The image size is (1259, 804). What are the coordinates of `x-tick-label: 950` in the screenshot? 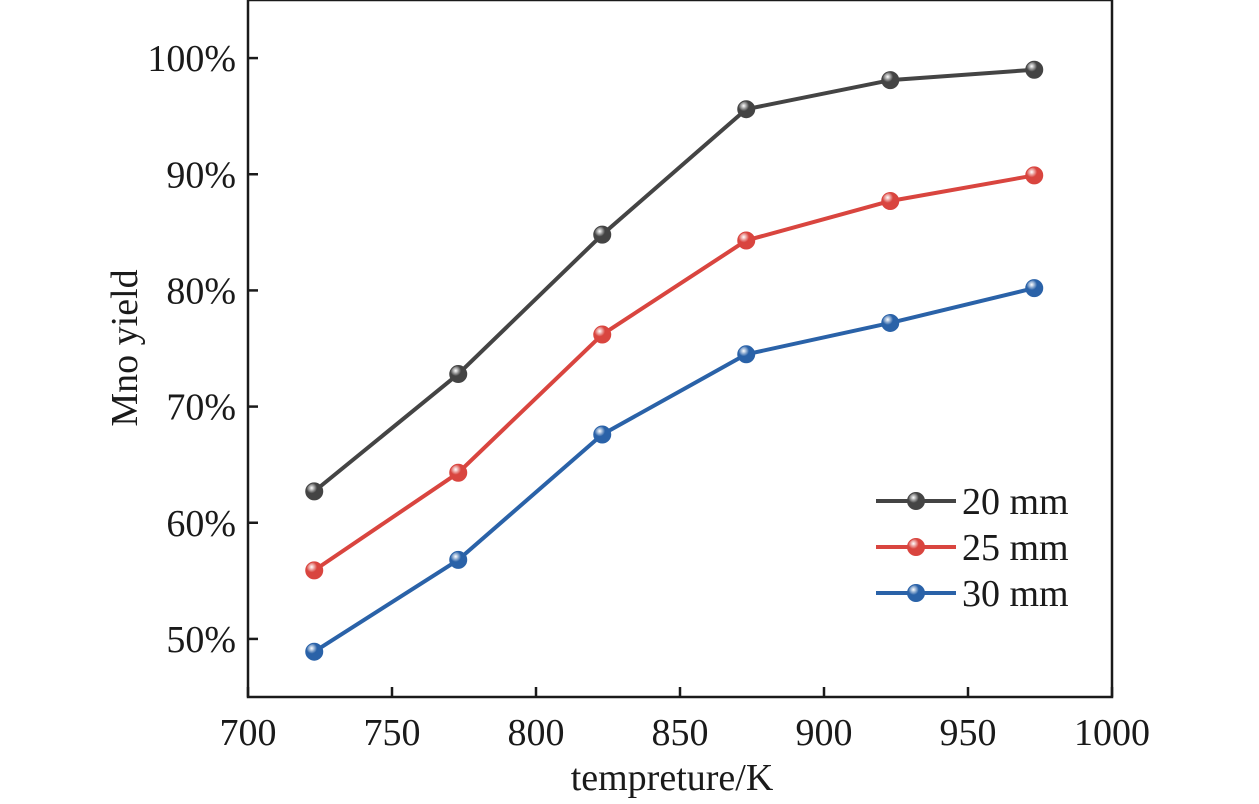 It's located at (968, 733).